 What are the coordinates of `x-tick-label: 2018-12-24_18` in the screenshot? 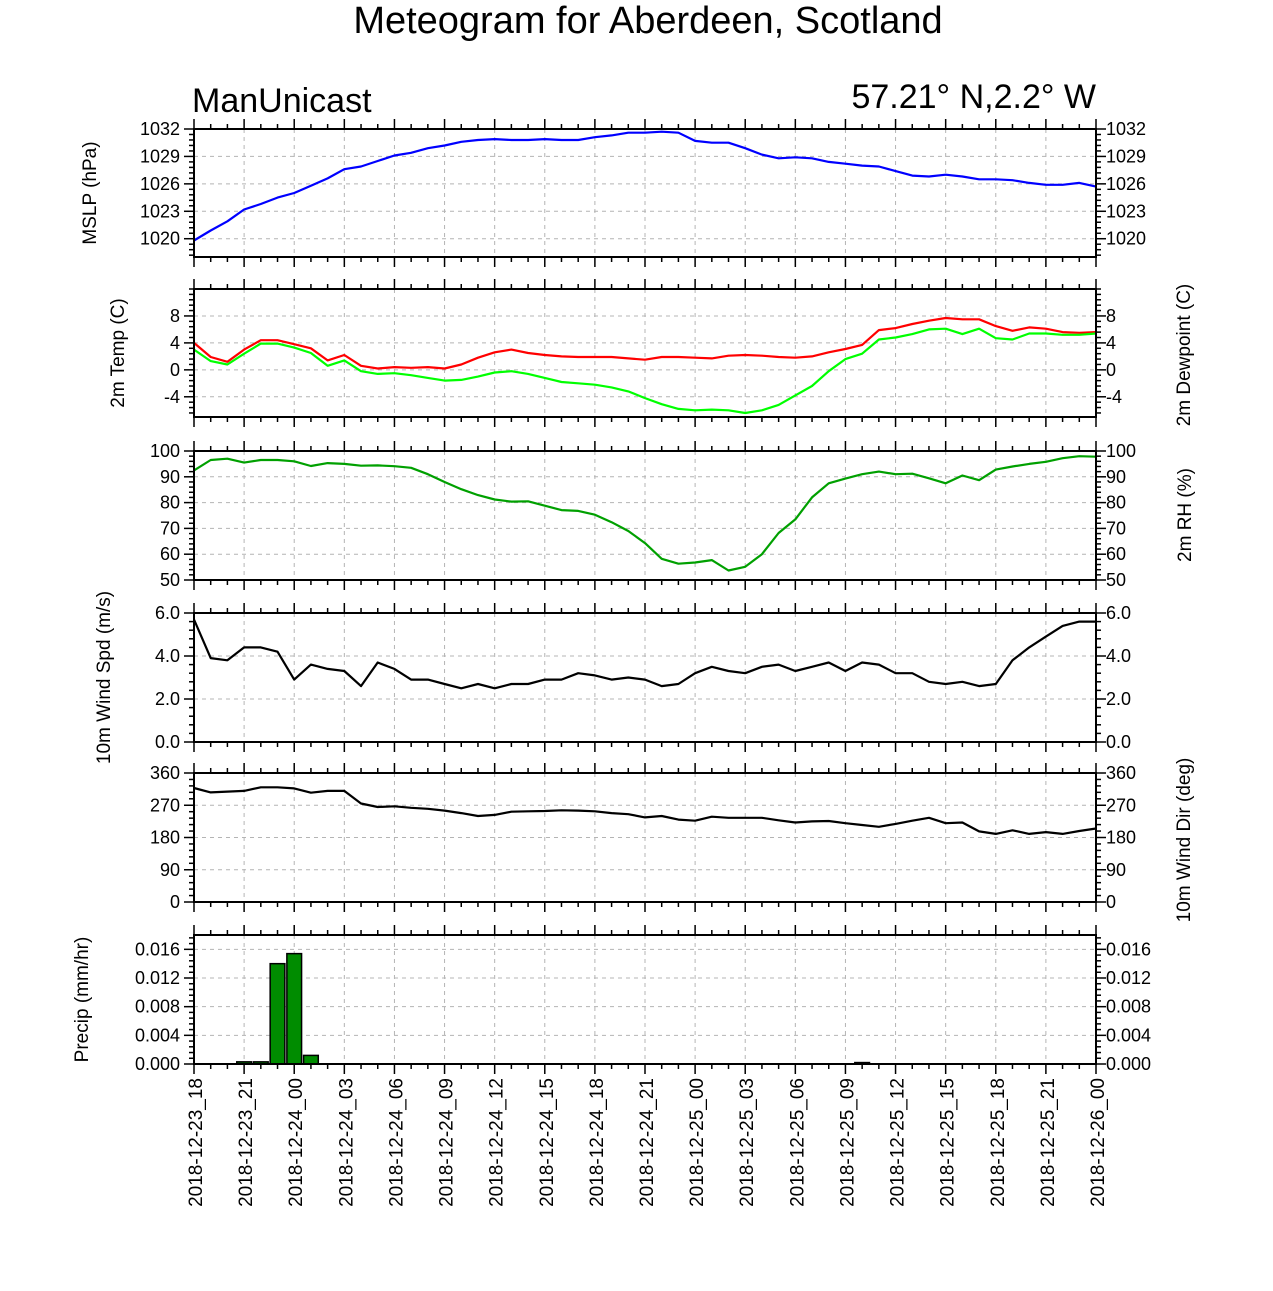 It's located at (597, 1142).